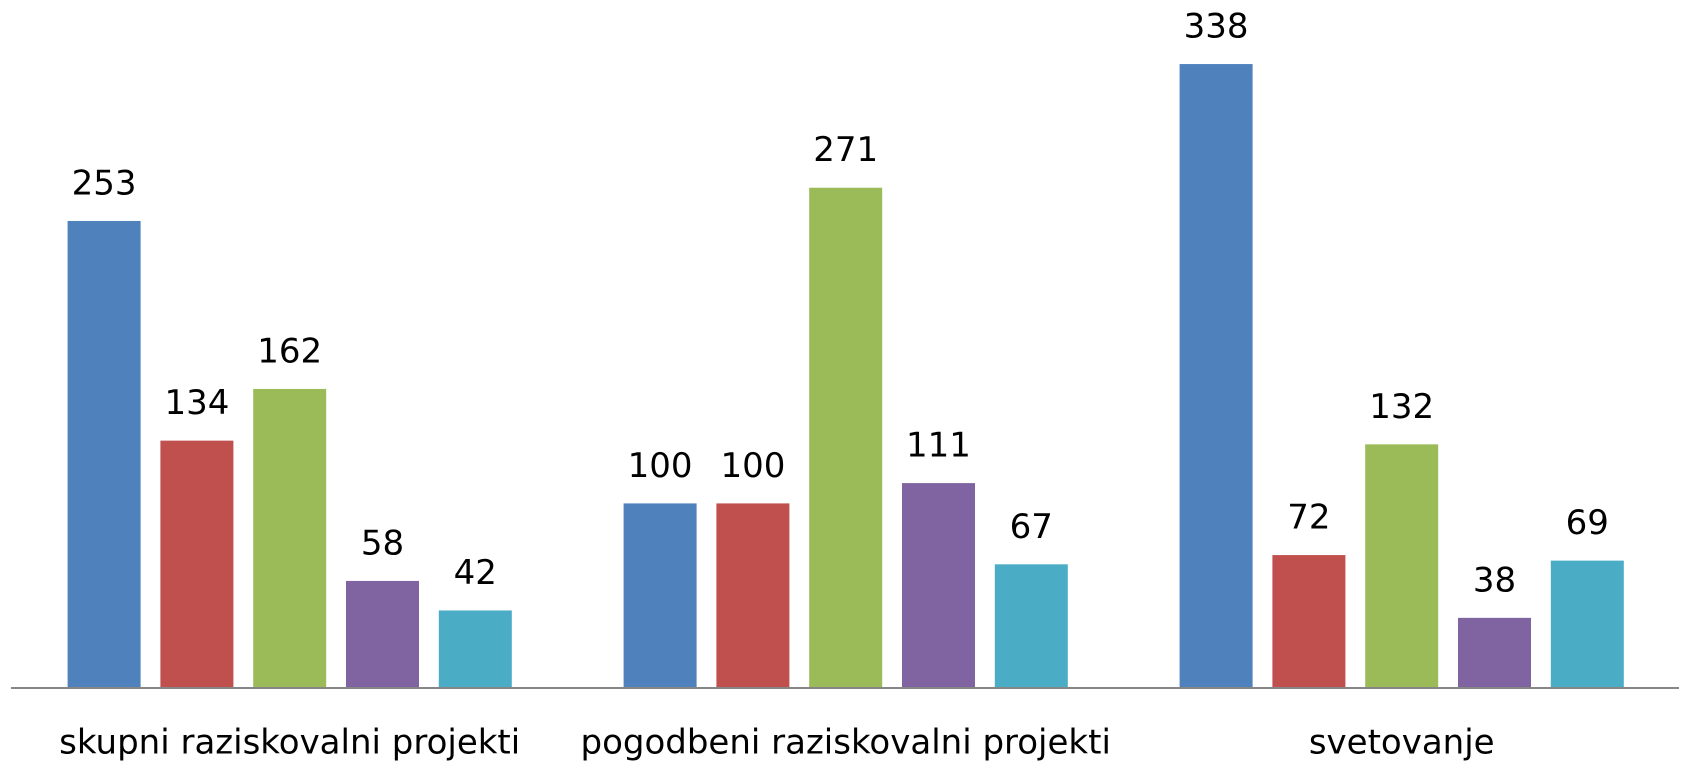 The height and width of the screenshot is (767, 1683). Describe the element at coordinates (1308, 518) in the screenshot. I see `data-label: 72` at that location.